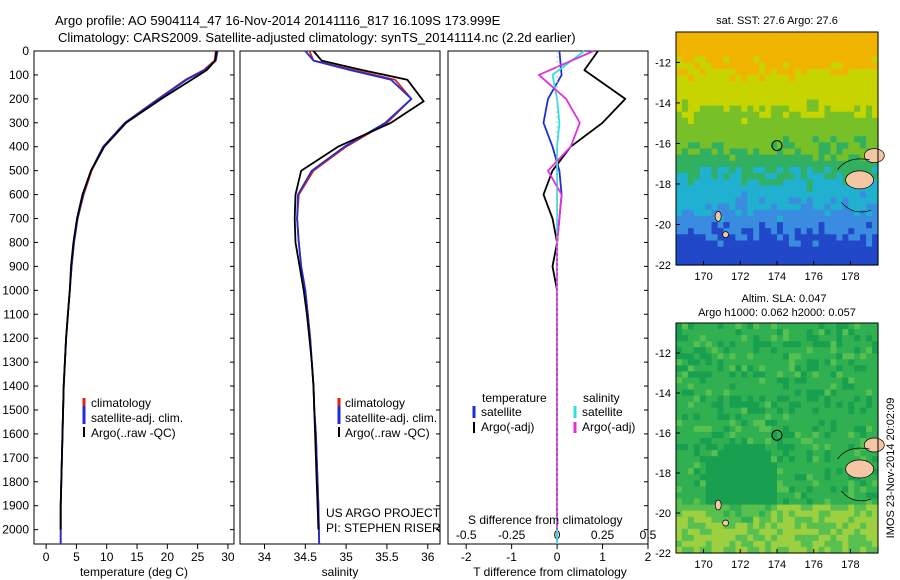 This screenshot has width=900, height=580. Describe the element at coordinates (740, 277) in the screenshot. I see `map-x-tick-label: 172` at that location.